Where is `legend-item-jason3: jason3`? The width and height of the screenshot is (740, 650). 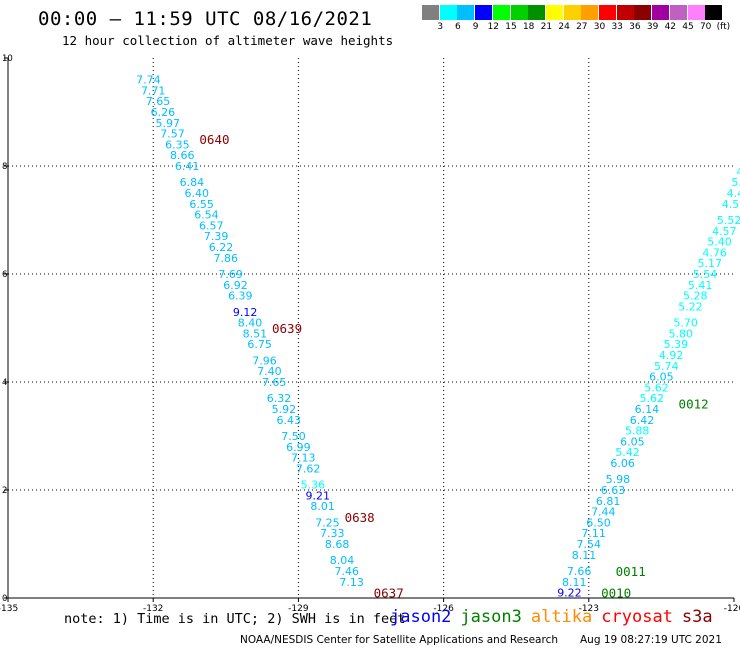 legend-item-jason3: jason3 is located at coordinates (491, 617).